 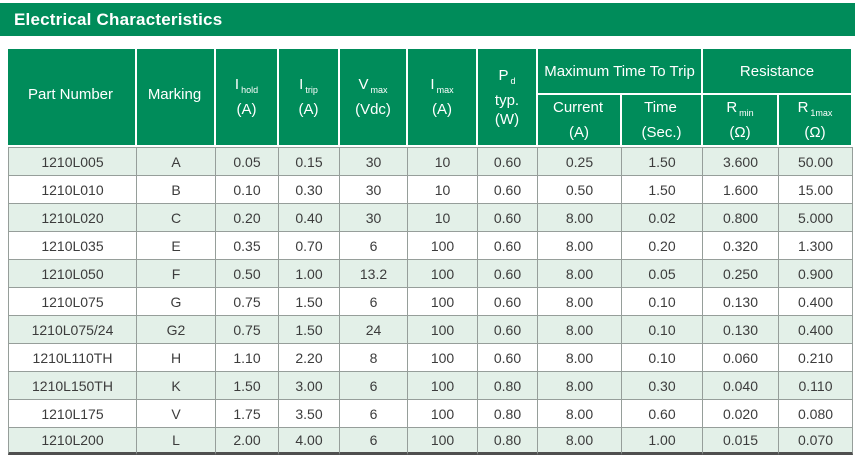 What do you see at coordinates (309, 441) in the screenshot?
I see `cell-i-trip: 4.00` at bounding box center [309, 441].